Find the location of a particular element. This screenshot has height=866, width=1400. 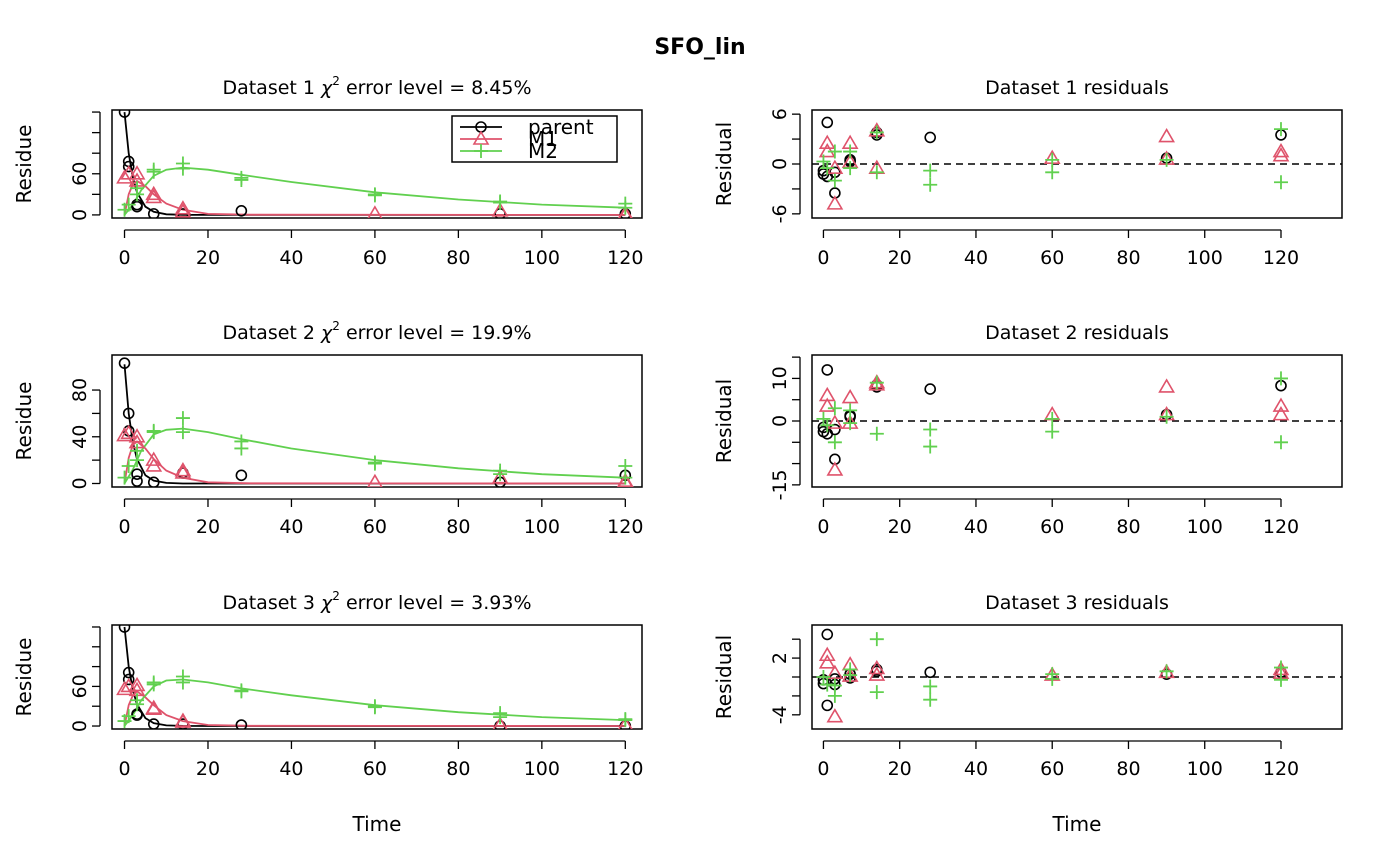

panel-title: Dataset 2 residuals is located at coordinates (1077, 333).